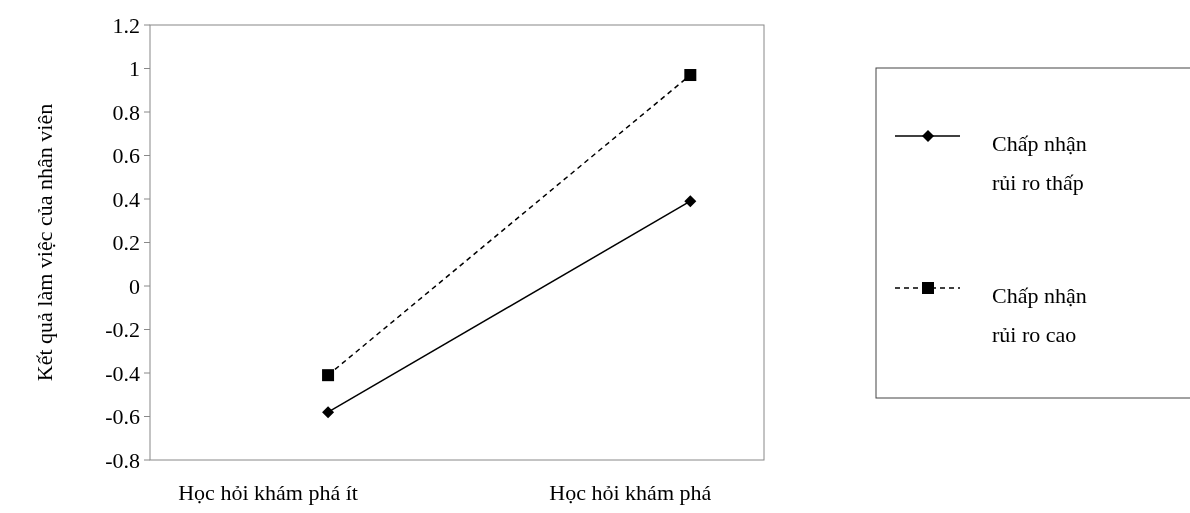 The image size is (1190, 513). Describe the element at coordinates (134, 286) in the screenshot. I see `y-tick-label: 0` at that location.